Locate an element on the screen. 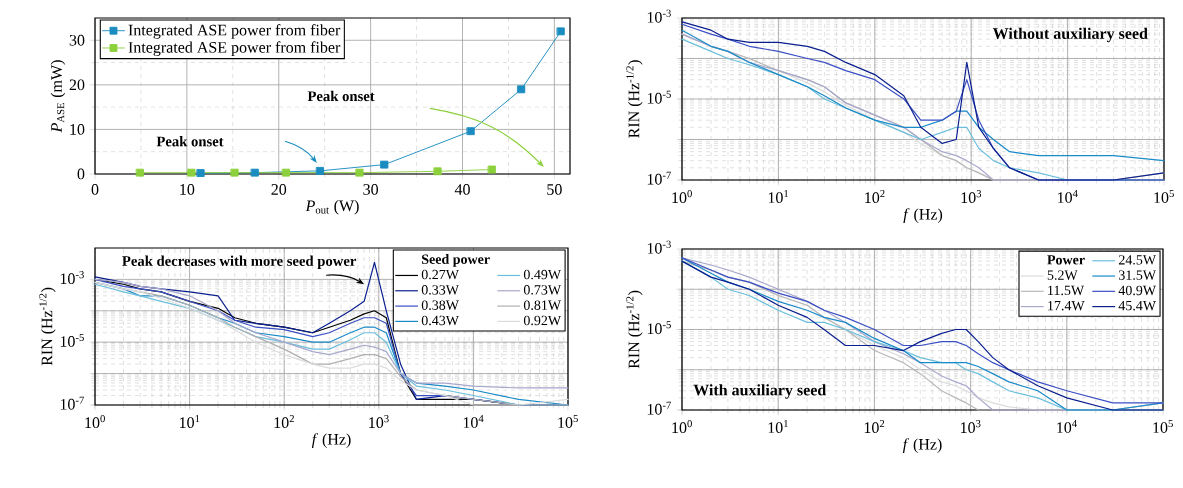 Image resolution: width=1183 pixels, height=488 pixels. legend-label: 0.81W is located at coordinates (542, 305).